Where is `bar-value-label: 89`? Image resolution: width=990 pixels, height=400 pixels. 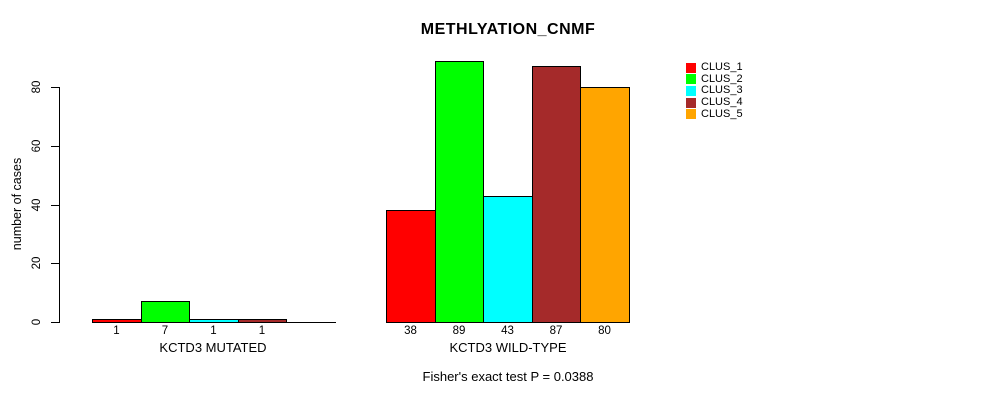 bar-value-label: 89 is located at coordinates (459, 331).